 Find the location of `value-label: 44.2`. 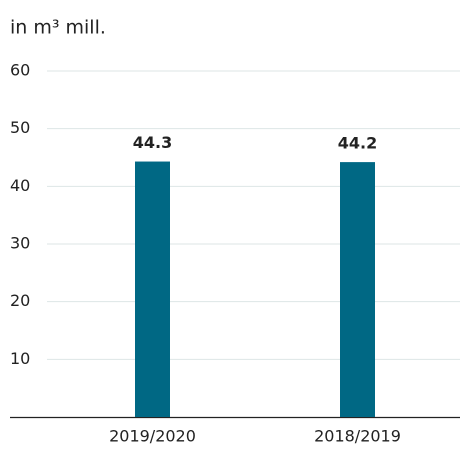

value-label: 44.2 is located at coordinates (357, 143).